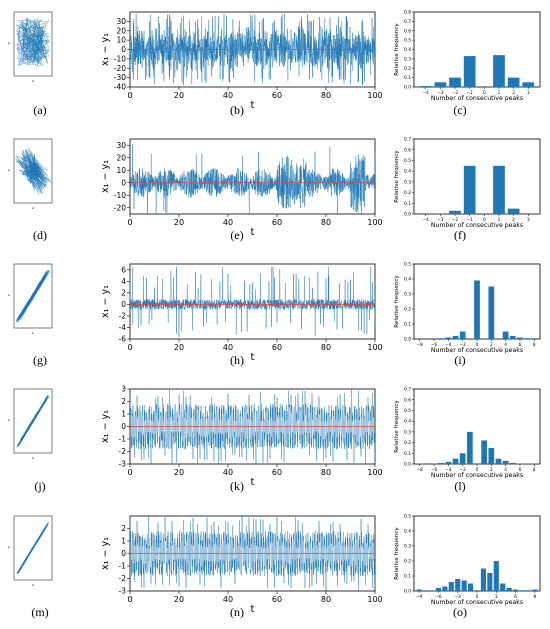 The image size is (550, 629). Describe the element at coordinates (40, 235) in the screenshot. I see `caption-d: (d)` at that location.